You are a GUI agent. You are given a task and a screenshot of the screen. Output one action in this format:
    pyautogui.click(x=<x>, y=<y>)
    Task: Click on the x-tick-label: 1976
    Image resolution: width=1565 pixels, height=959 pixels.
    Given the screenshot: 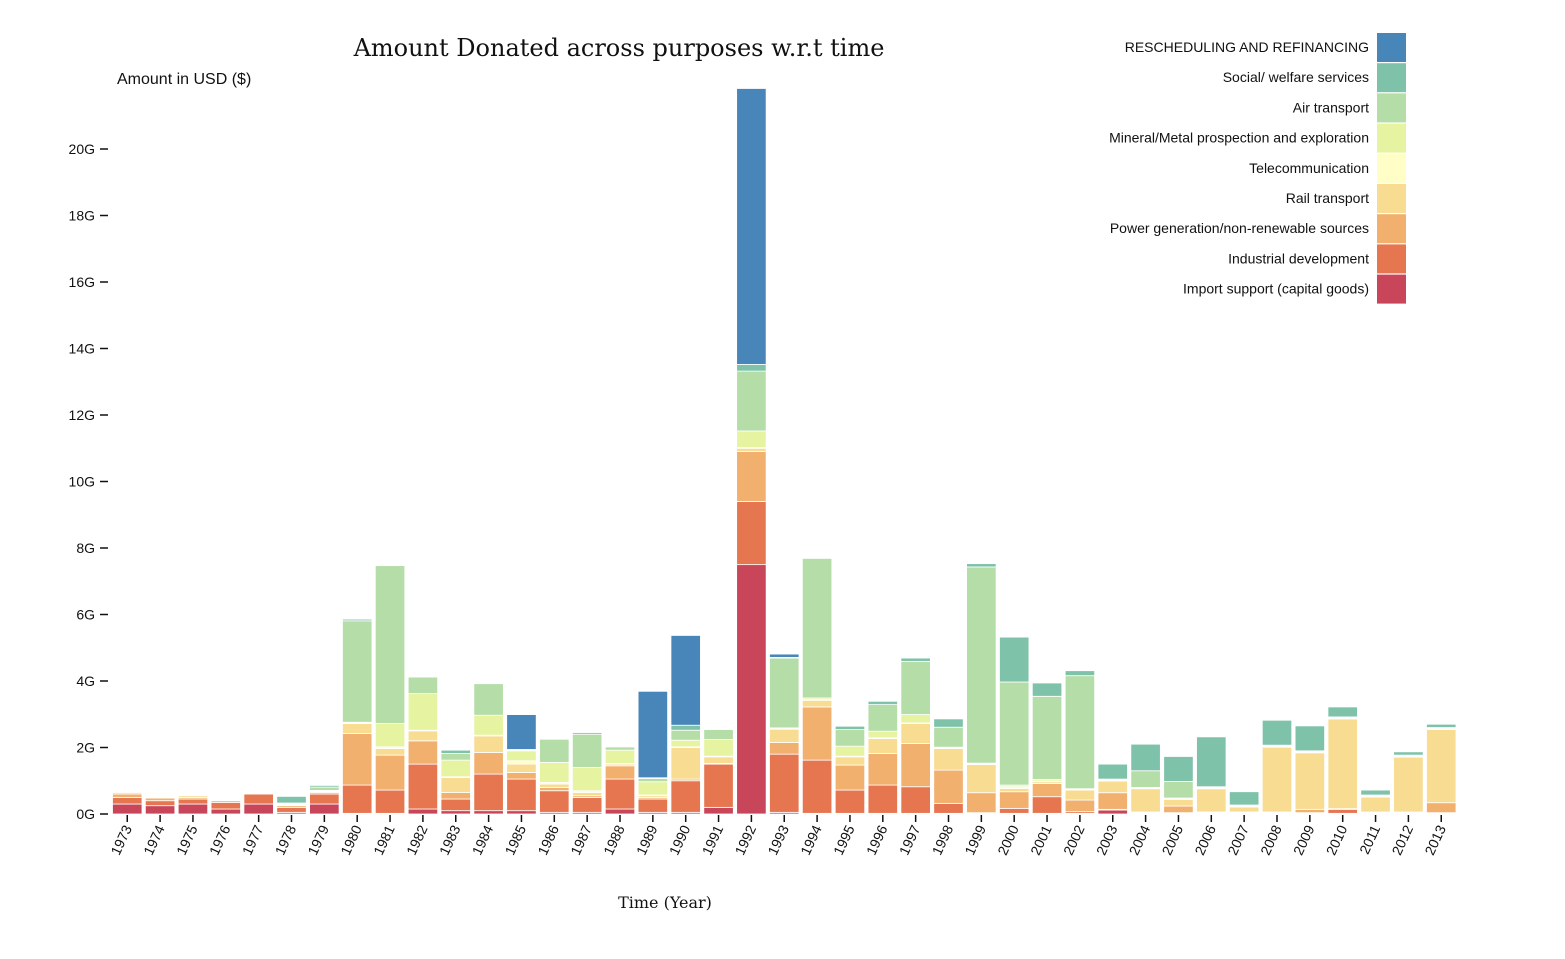 What is the action you would take?
    pyautogui.click(x=220, y=839)
    